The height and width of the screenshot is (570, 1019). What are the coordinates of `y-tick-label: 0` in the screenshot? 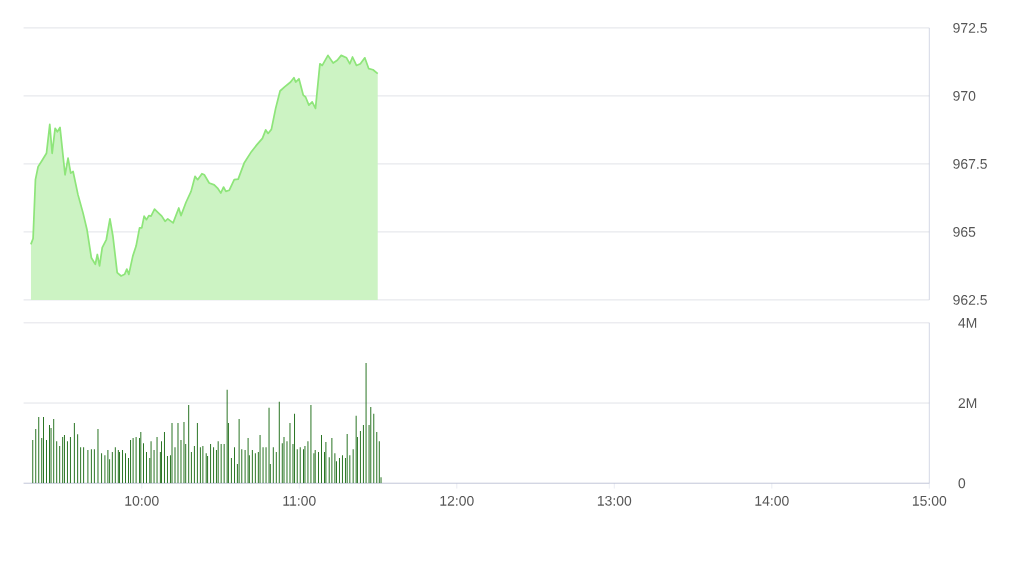 It's located at (962, 483).